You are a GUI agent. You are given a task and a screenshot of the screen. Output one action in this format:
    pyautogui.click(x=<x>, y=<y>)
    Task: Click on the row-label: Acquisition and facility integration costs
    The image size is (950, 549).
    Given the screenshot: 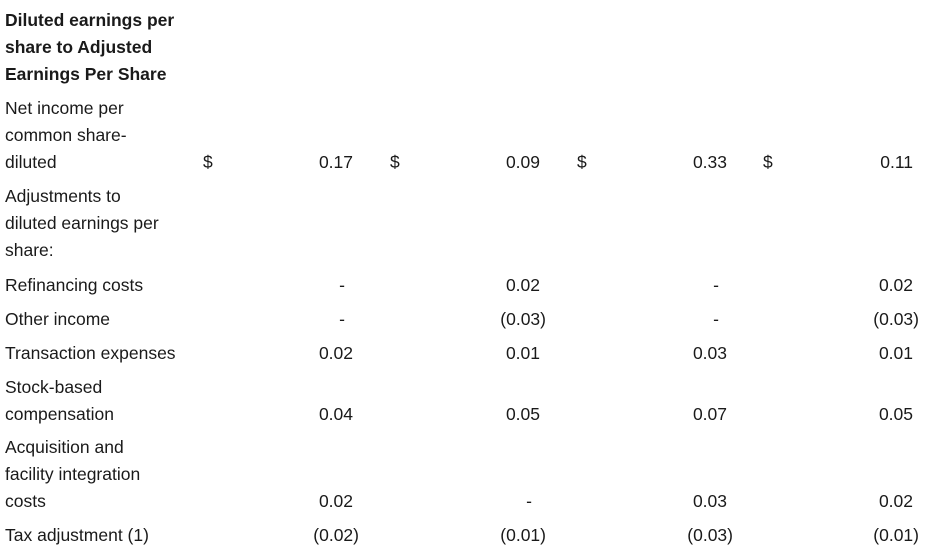 What is the action you would take?
    pyautogui.click(x=100, y=474)
    